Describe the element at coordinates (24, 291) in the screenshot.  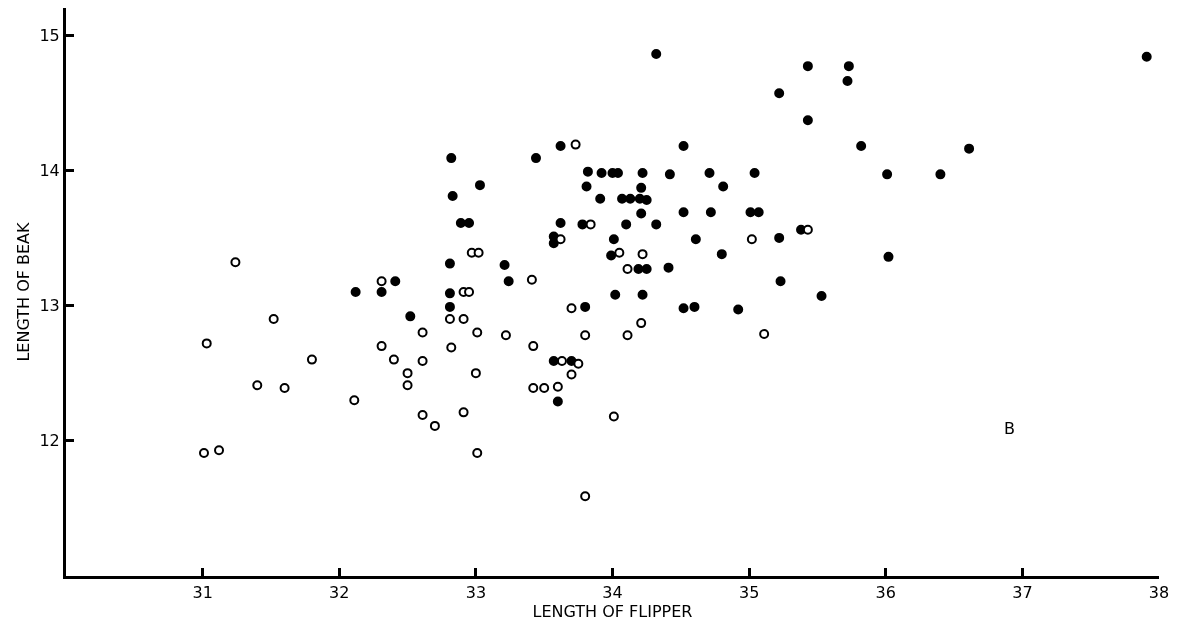
I see `y-axis-title: LENGTH OF BEAK` at that location.